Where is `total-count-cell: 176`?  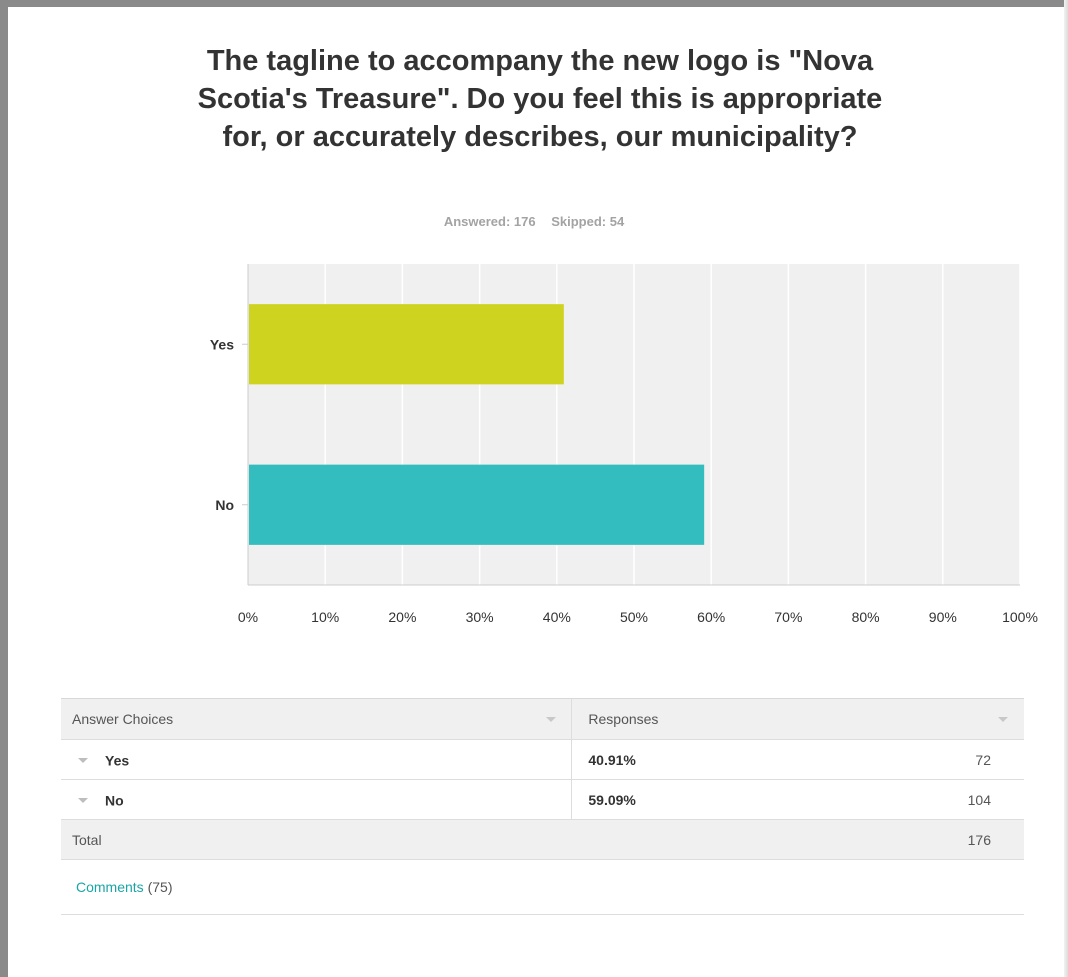 total-count-cell: 176 is located at coordinates (948, 839).